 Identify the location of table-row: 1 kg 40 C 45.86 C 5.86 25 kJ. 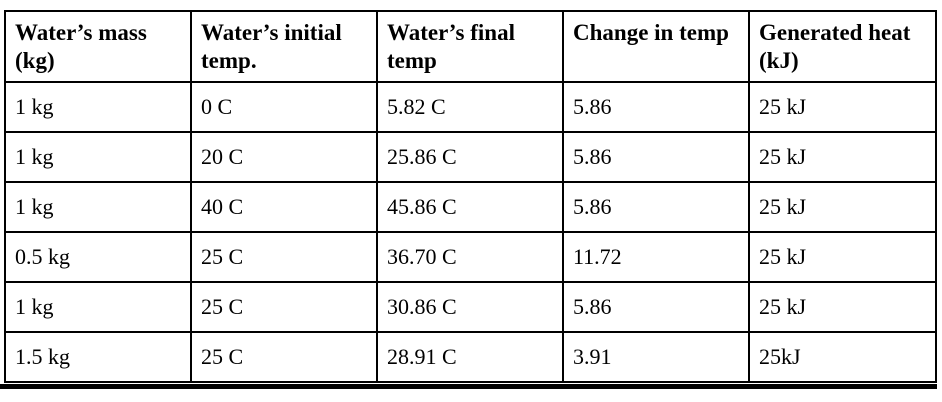
(470, 207).